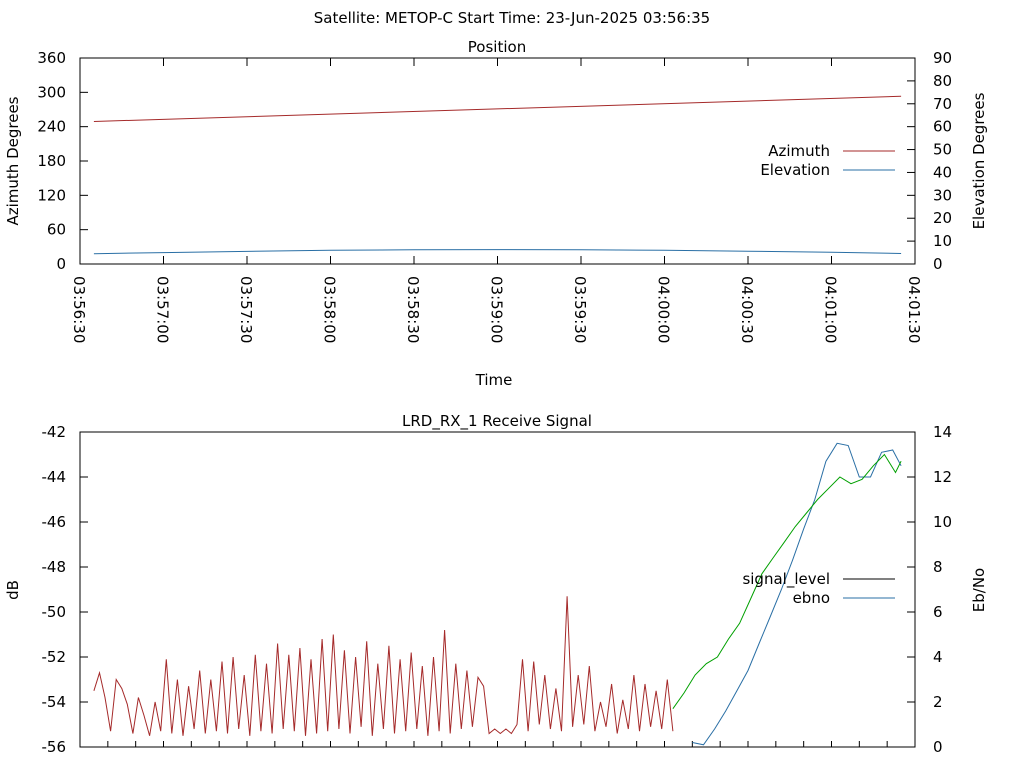 The image size is (1024, 768). What do you see at coordinates (497, 309) in the screenshot?
I see `position-x-tick-label: 03:59:00` at bounding box center [497, 309].